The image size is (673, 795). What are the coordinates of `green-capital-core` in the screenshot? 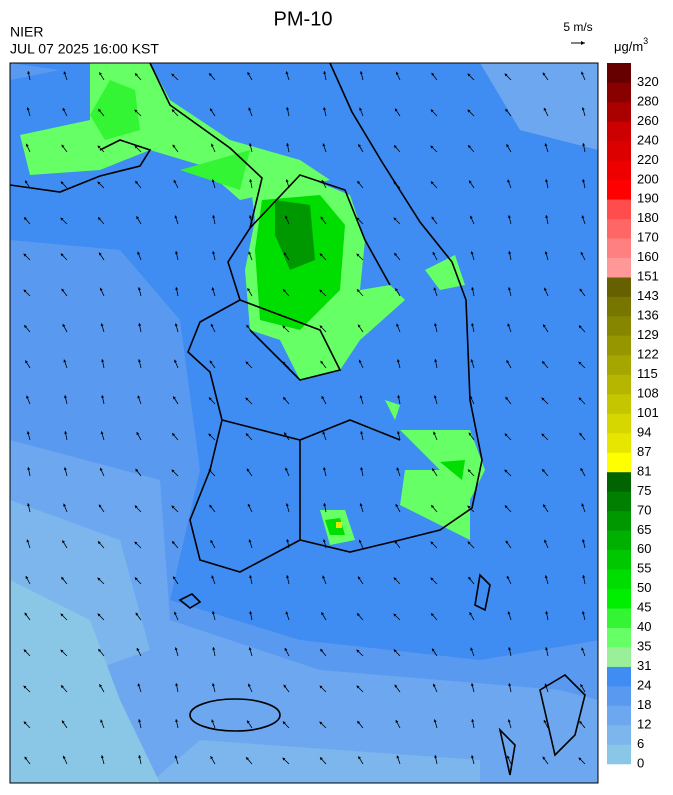 It's located at (295, 235).